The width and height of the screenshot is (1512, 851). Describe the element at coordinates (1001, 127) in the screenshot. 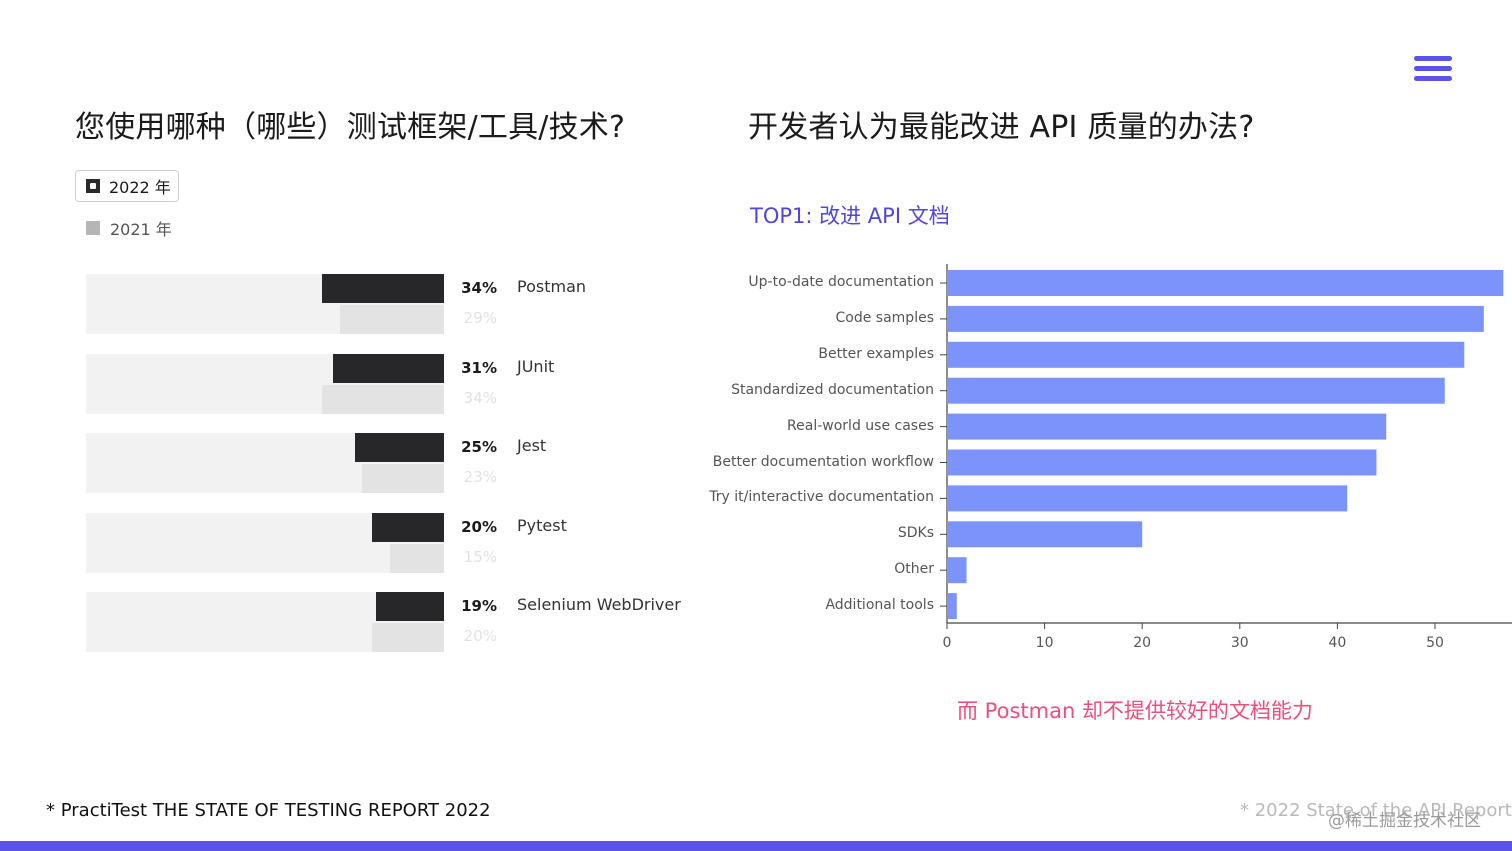

I see `right-chart-title: 开发者认为最能改进 API 质量的办法?` at that location.